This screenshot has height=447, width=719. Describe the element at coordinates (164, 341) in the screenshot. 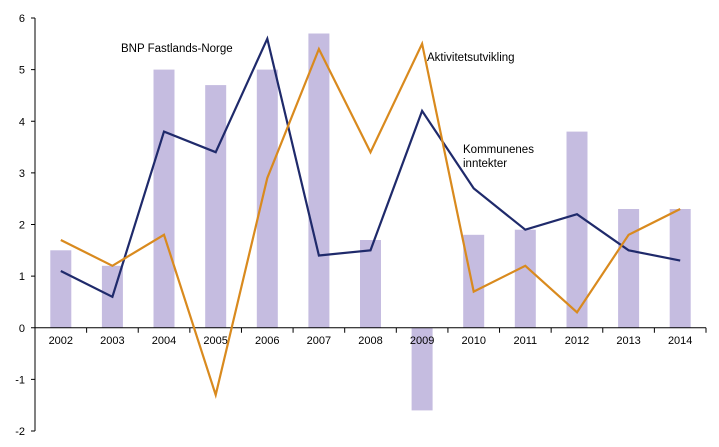

I see `x-tick-label-2004: 2004` at that location.